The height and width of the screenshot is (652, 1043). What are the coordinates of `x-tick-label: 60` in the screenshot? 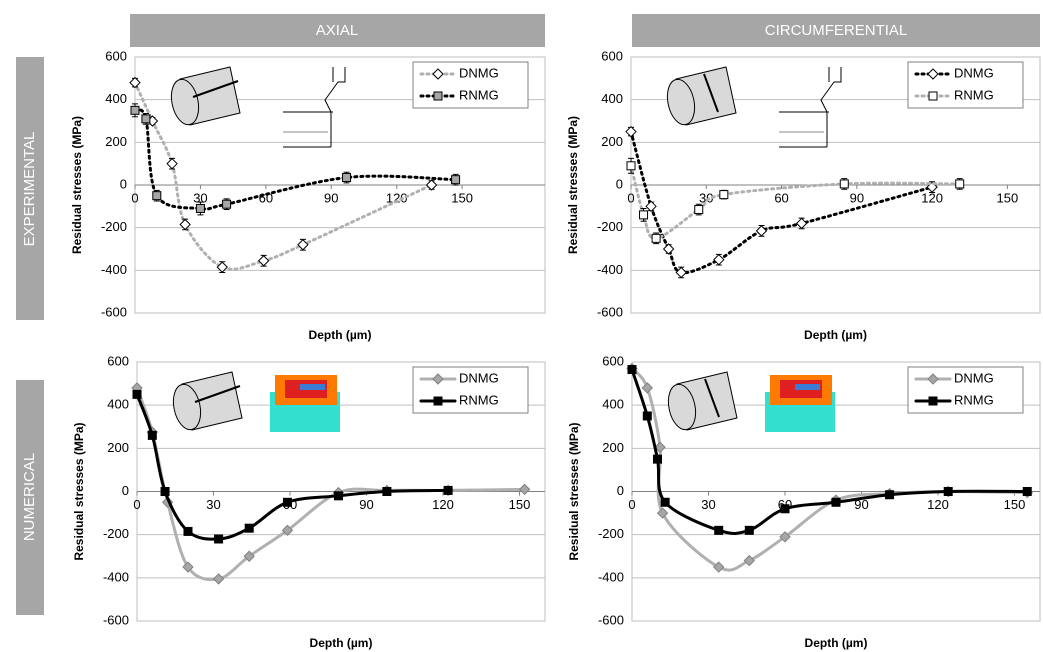 It's located at (781, 197).